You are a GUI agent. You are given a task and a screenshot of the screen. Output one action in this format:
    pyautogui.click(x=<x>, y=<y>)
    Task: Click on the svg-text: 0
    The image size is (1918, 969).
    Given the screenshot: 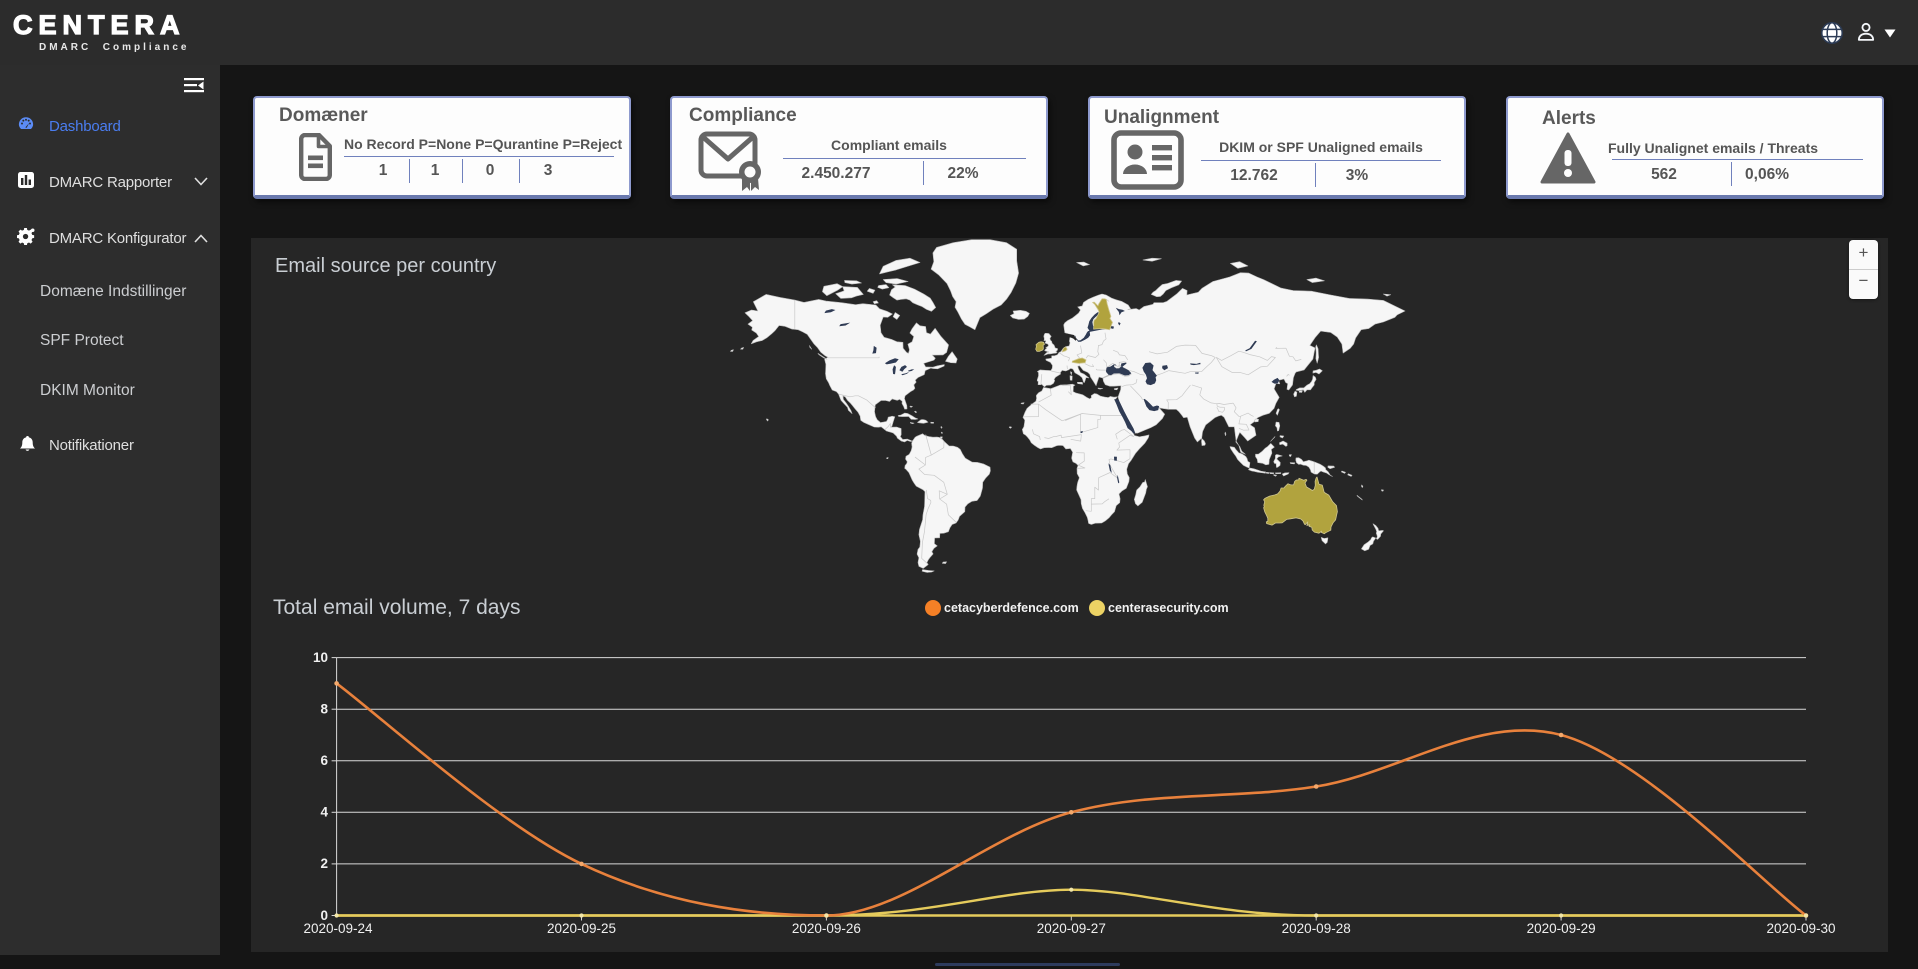 What is the action you would take?
    pyautogui.click(x=324, y=915)
    